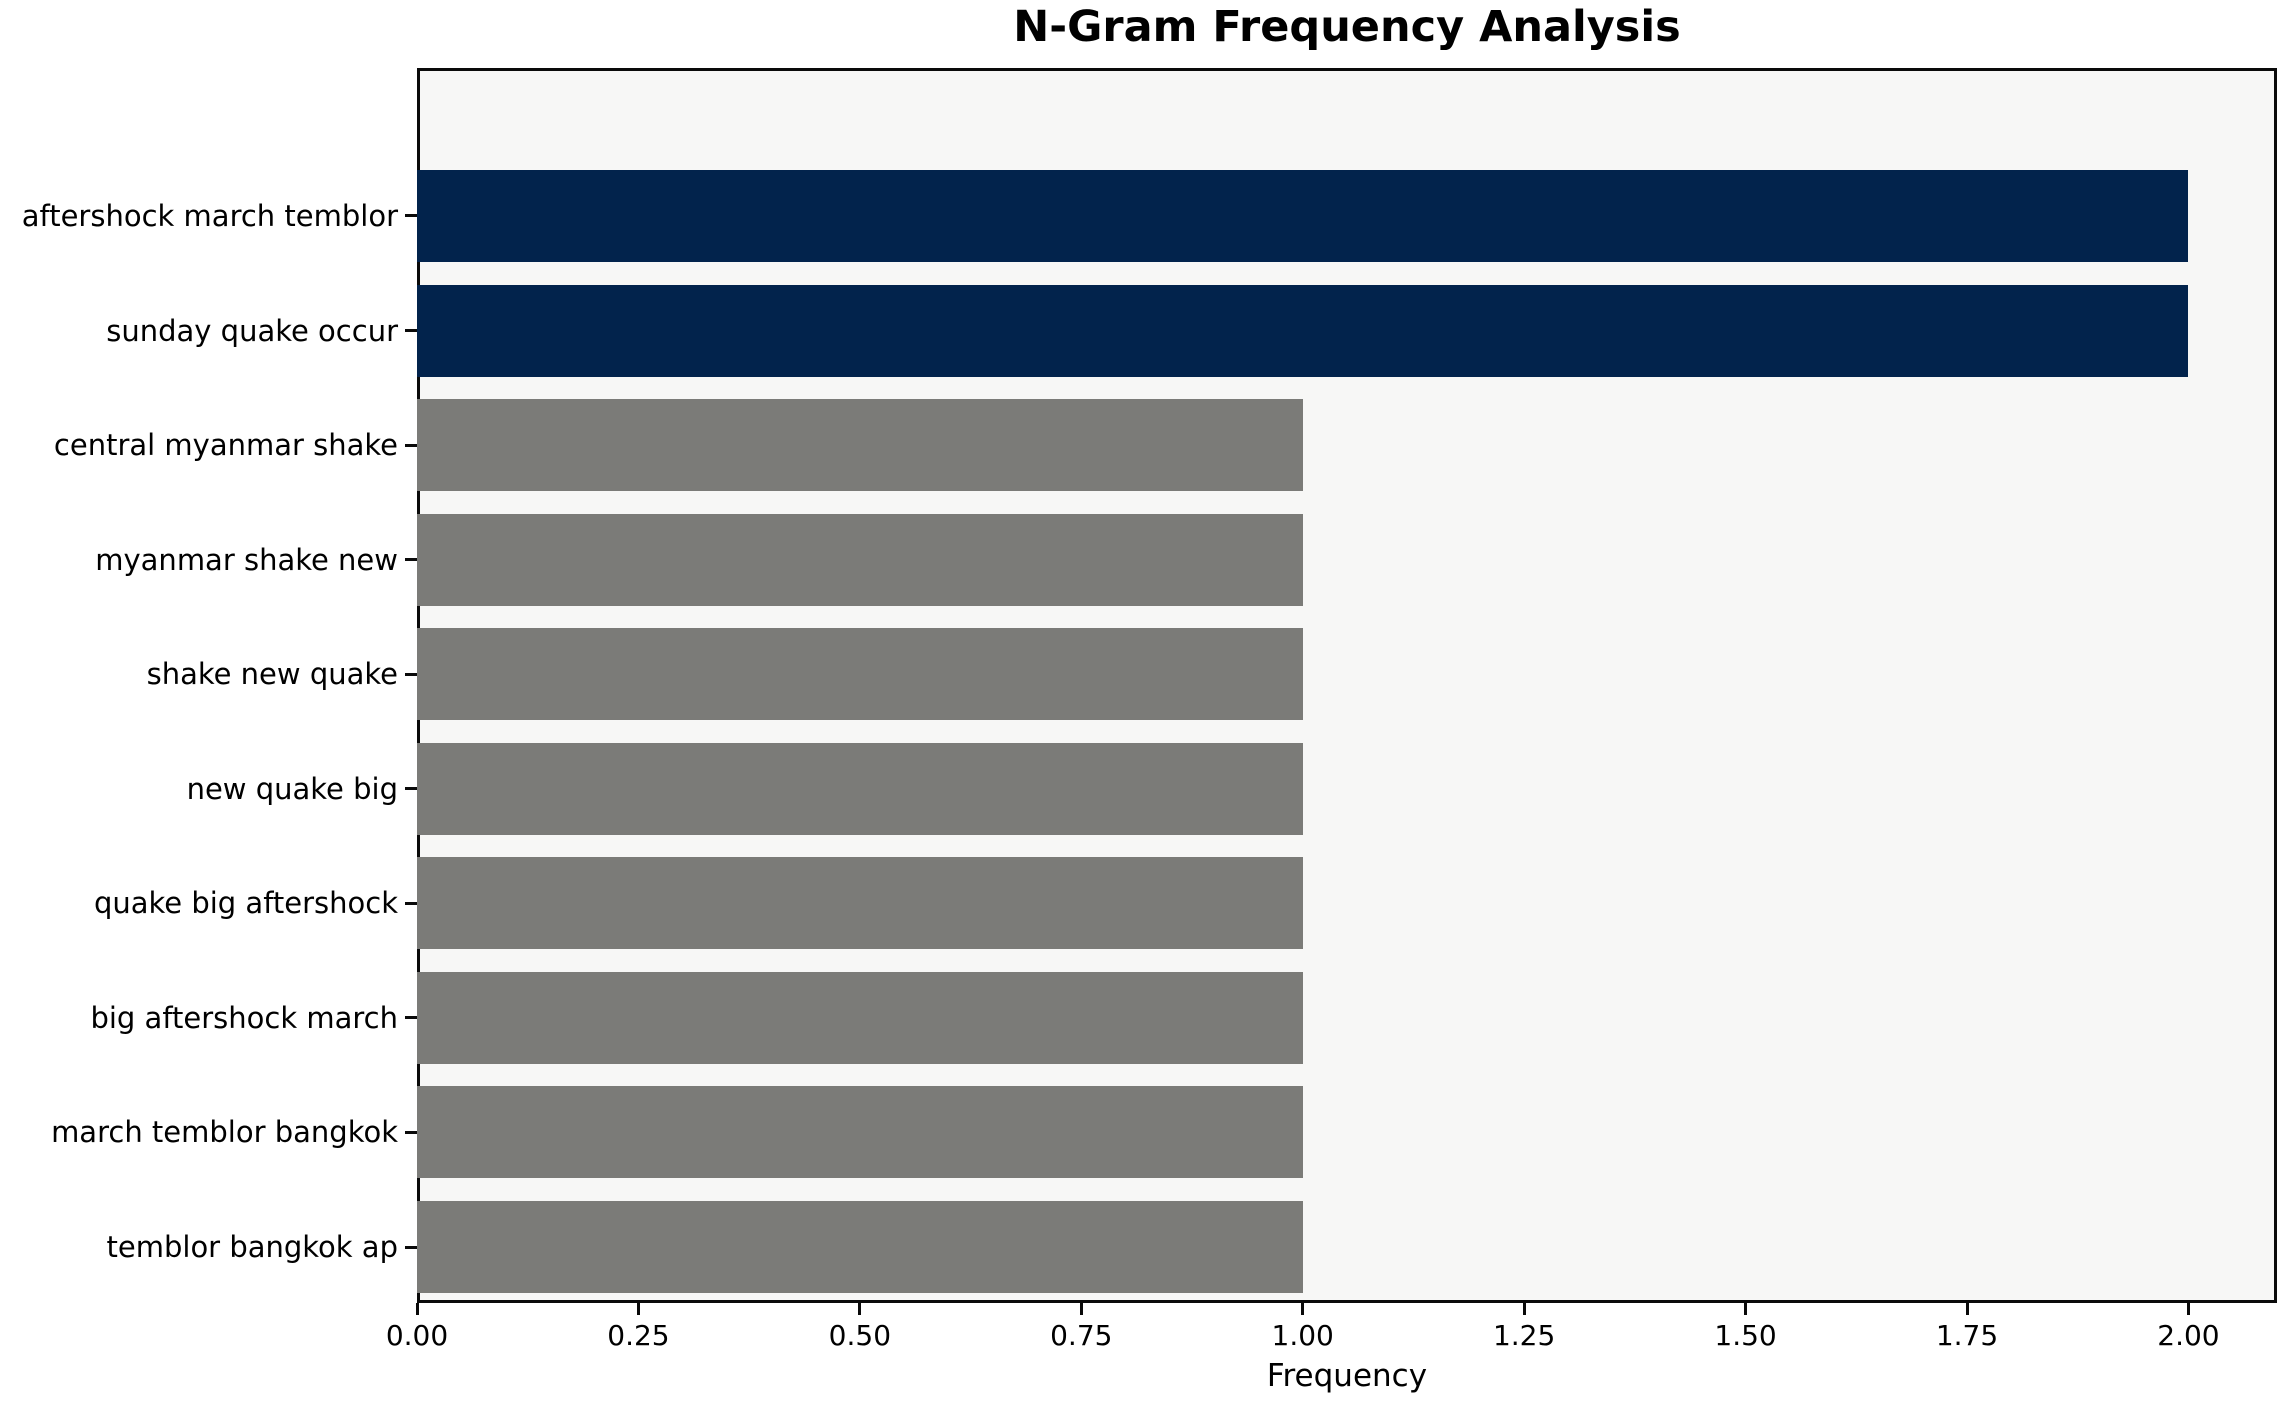 The height and width of the screenshot is (1414, 2295). What do you see at coordinates (252, 330) in the screenshot?
I see `y-tick-label: sunday quake occur` at bounding box center [252, 330].